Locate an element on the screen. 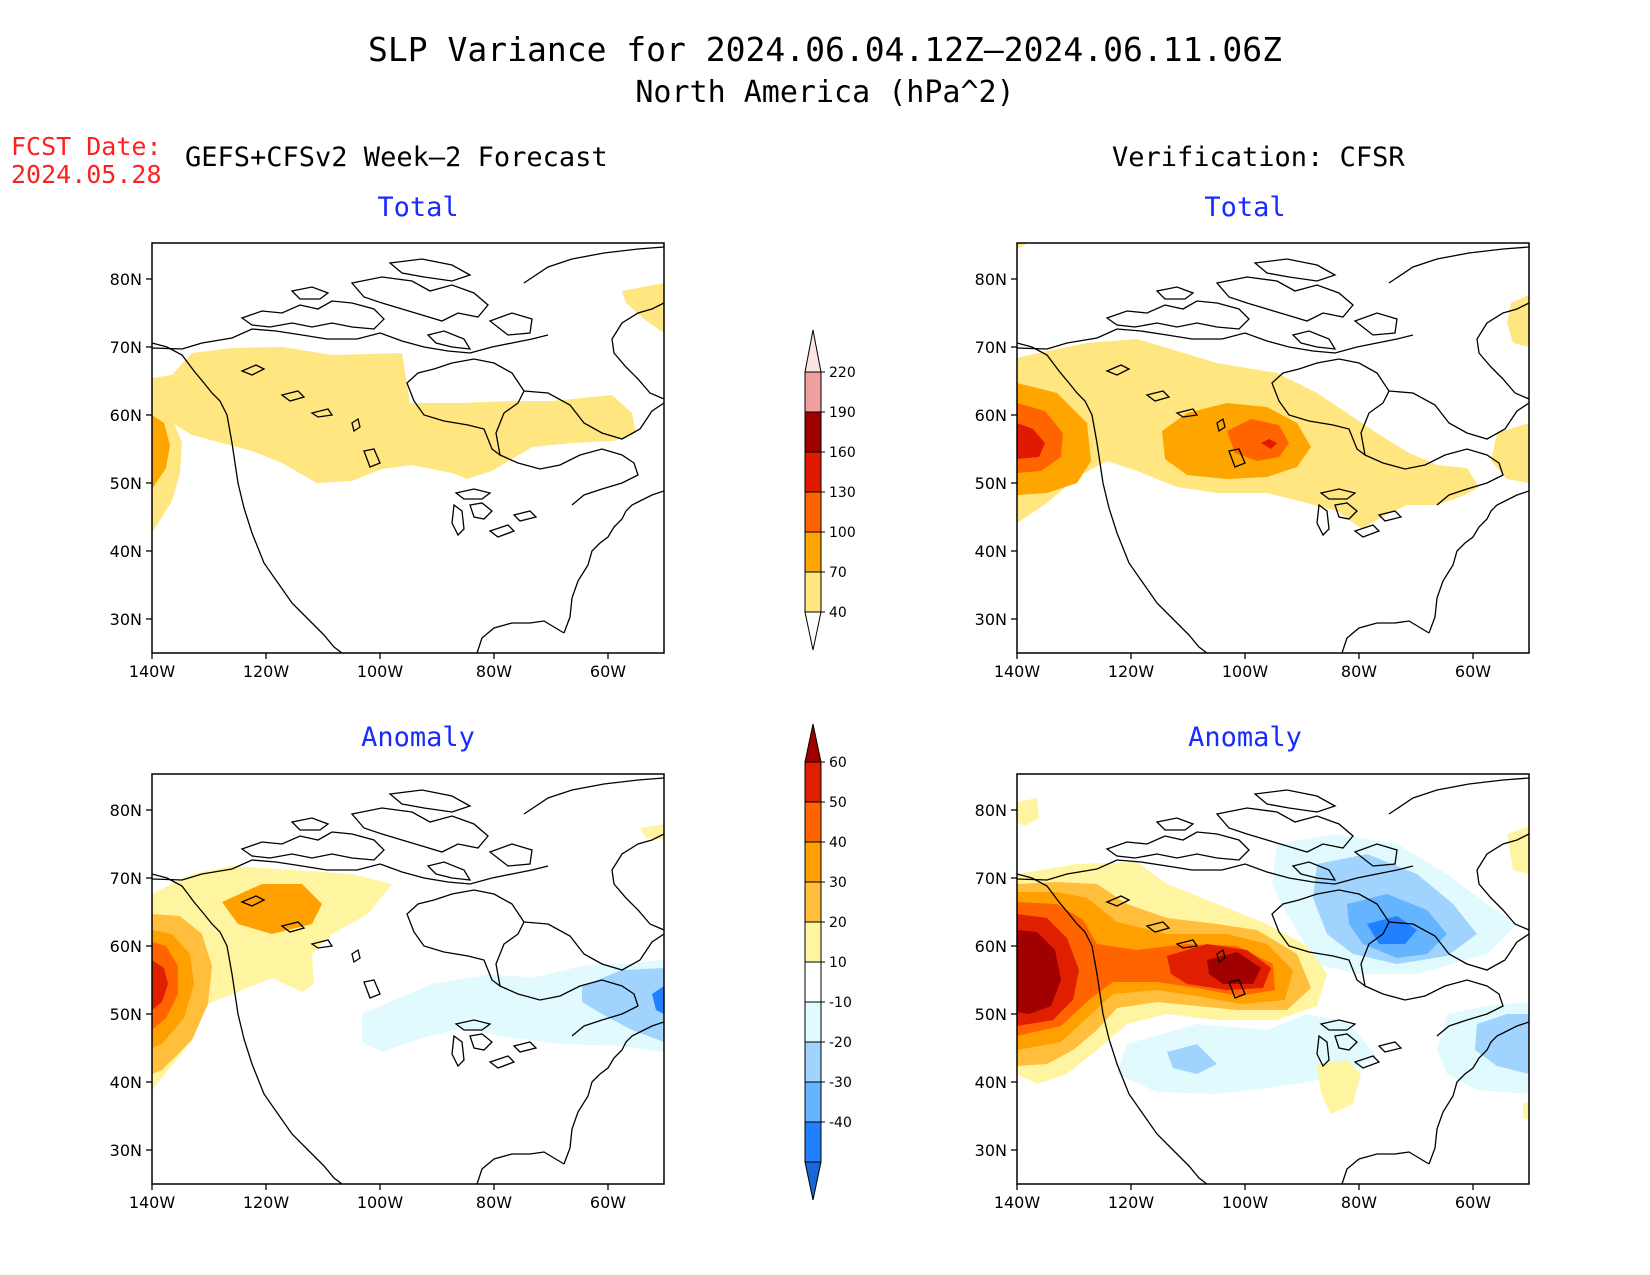 The height and width of the screenshot is (1275, 1650). verification-header: Verification: CFSR is located at coordinates (1258, 157).